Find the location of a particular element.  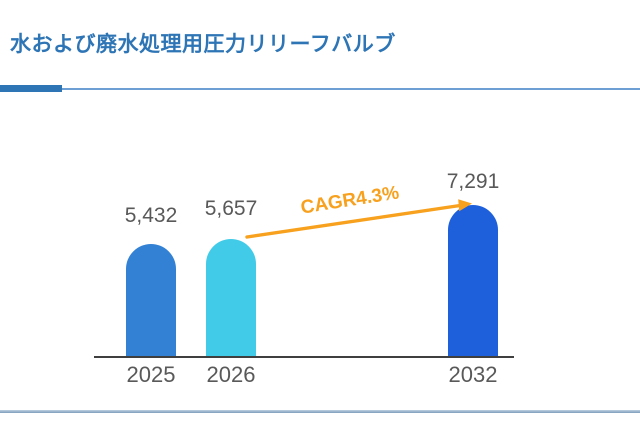

bar-value-label-2032: 7,291 is located at coordinates (473, 181).